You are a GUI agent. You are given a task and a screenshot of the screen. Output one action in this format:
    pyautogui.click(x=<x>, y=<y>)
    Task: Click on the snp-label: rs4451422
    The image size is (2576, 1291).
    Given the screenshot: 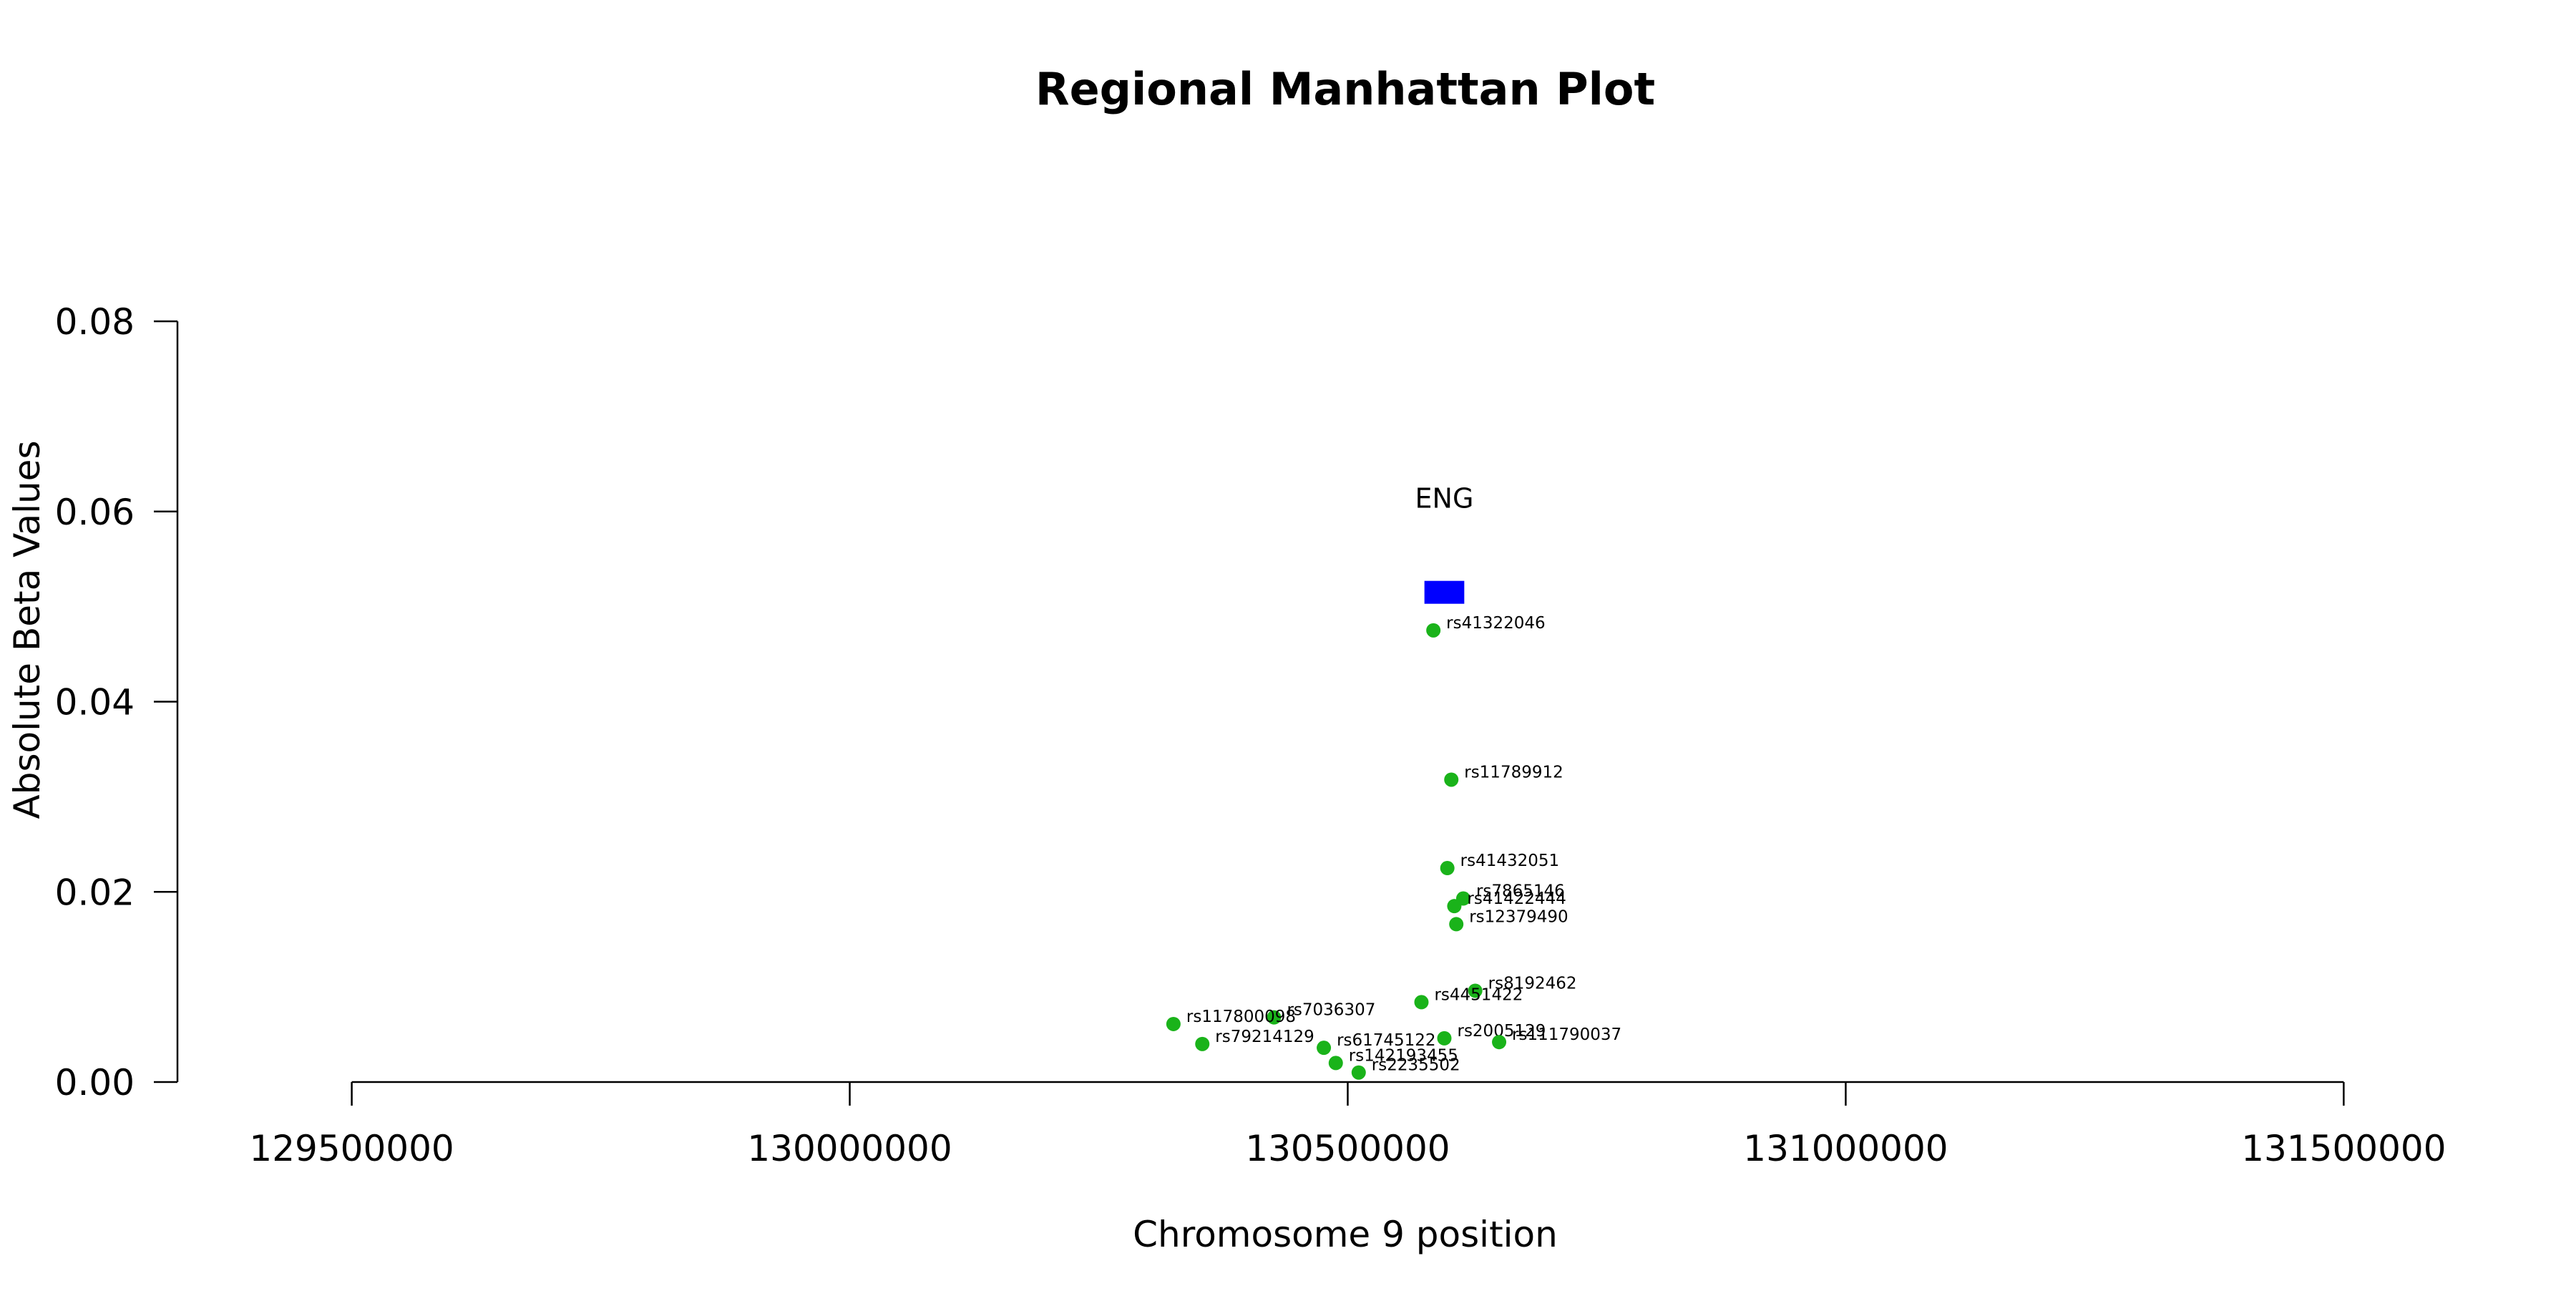 What is the action you would take?
    pyautogui.click(x=1478, y=994)
    